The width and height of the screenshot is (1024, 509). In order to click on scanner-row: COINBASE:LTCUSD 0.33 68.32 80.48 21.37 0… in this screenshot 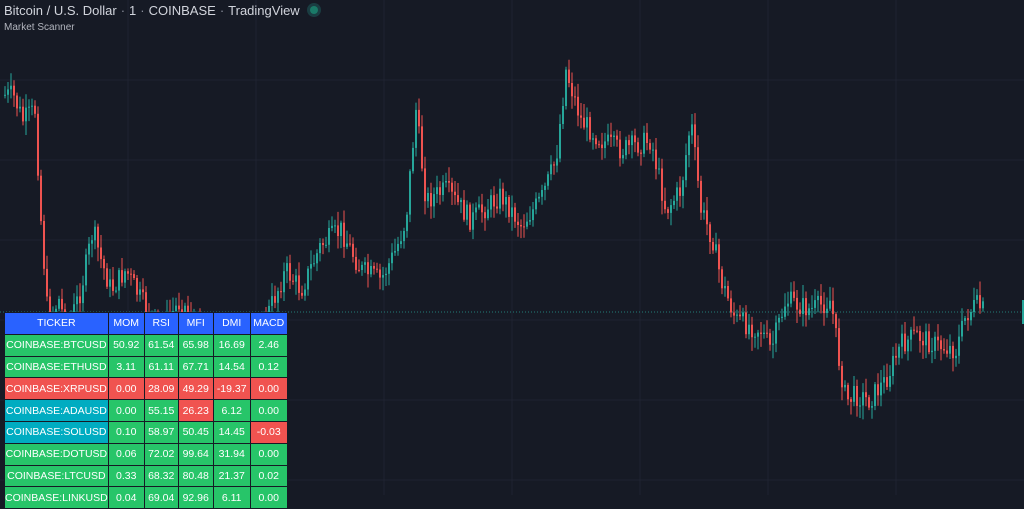, I will do `click(146, 476)`.